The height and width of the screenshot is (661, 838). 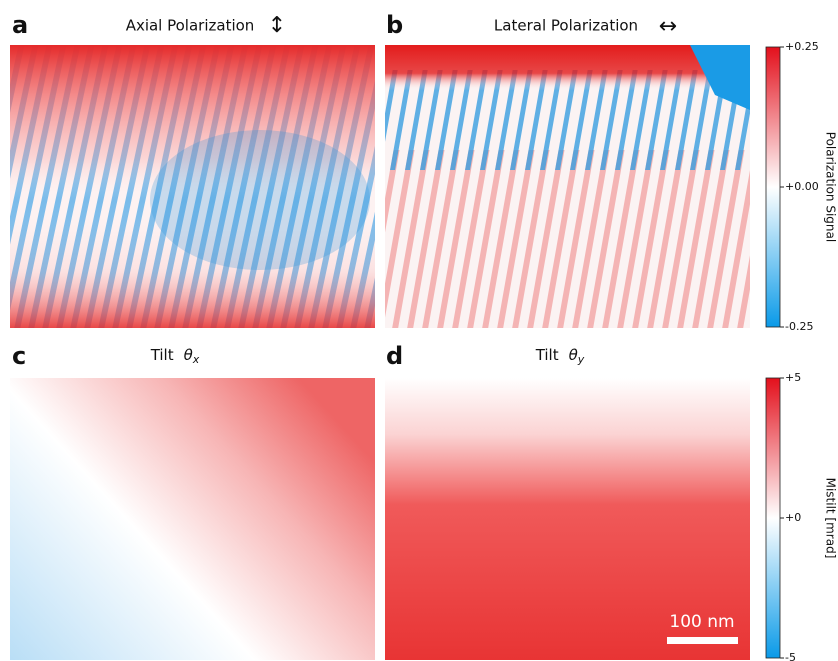 I want to click on panel-title: Tilt θx, so click(x=175, y=356).